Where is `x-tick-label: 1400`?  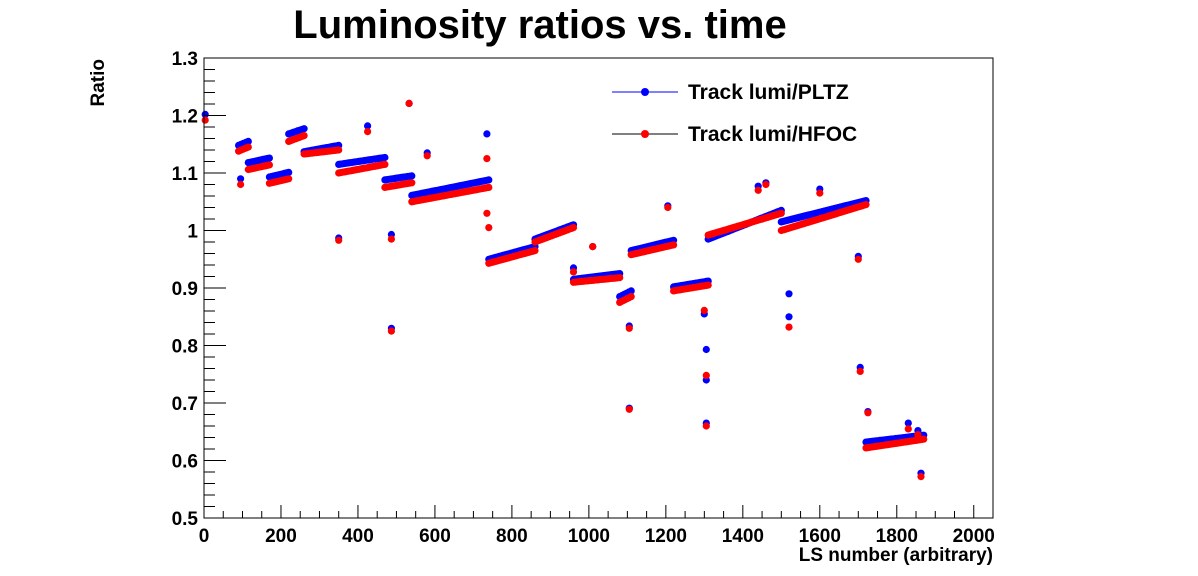 x-tick-label: 1400 is located at coordinates (743, 536).